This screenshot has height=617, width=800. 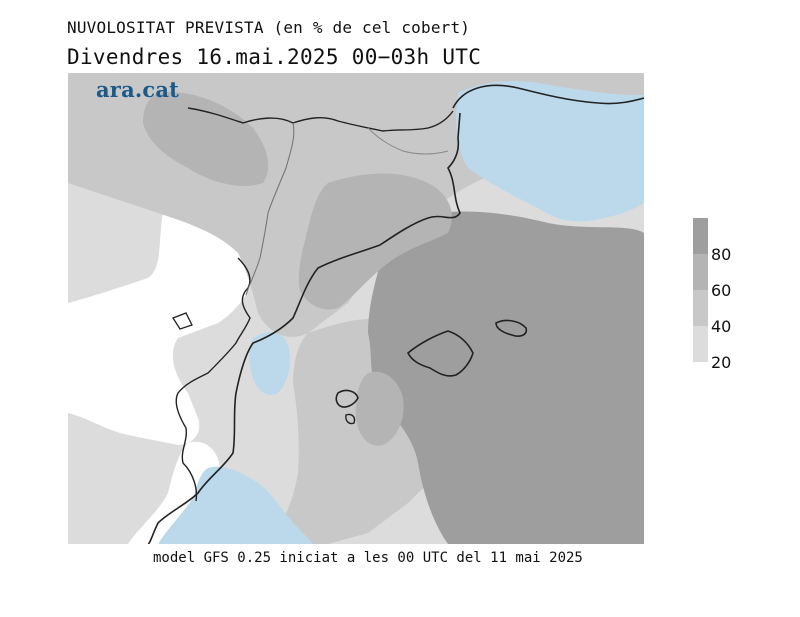 I want to click on island-ibiza, so click(x=347, y=398).